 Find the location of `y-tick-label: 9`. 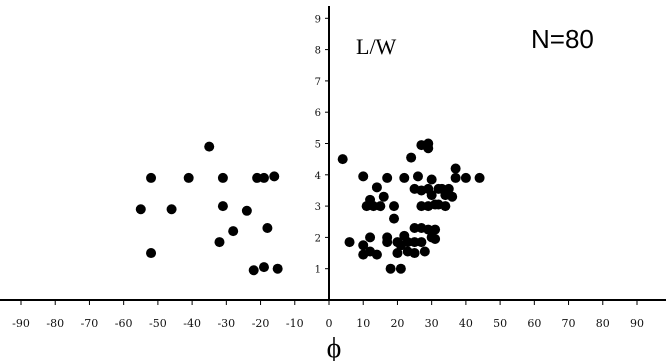

y-tick-label: 9 is located at coordinates (318, 19).